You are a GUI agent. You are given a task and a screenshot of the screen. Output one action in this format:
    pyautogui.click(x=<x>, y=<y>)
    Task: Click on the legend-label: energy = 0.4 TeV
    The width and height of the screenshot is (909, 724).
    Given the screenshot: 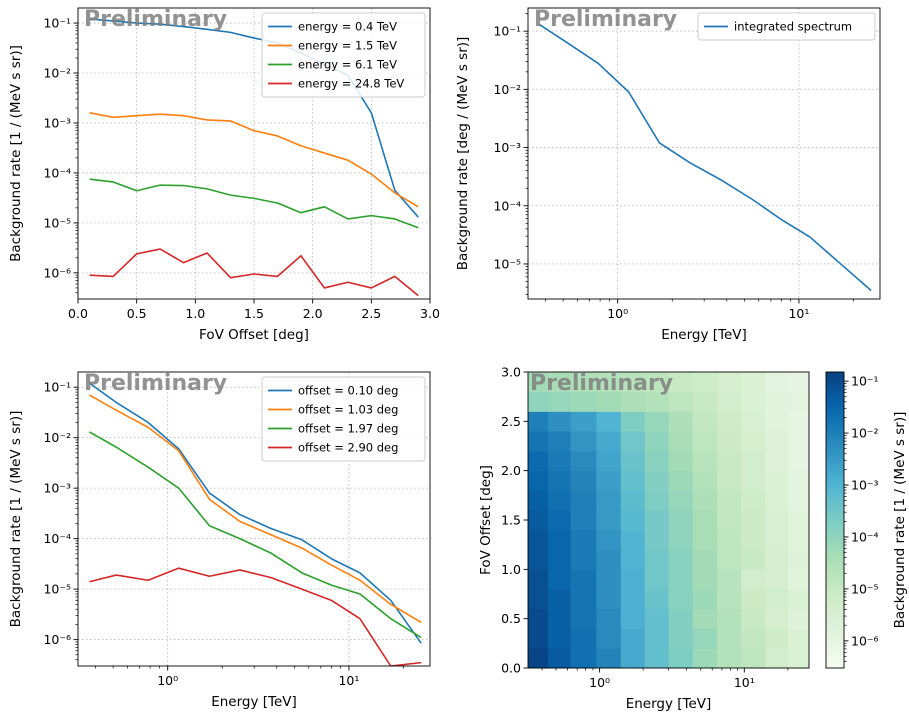 What is the action you would take?
    pyautogui.click(x=347, y=27)
    